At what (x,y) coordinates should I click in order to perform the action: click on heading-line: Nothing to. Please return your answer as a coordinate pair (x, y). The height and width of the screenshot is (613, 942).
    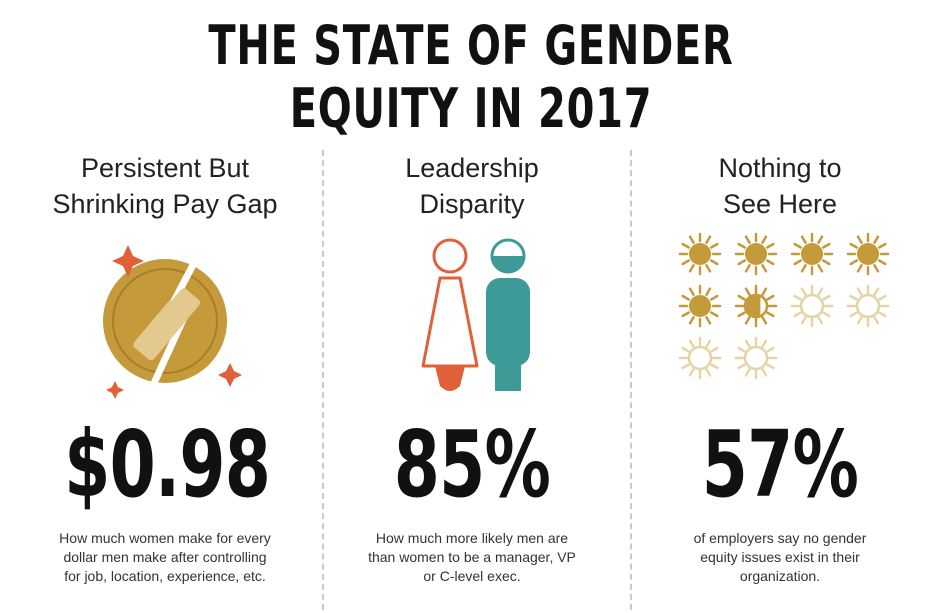
    Looking at the image, I should click on (780, 168).